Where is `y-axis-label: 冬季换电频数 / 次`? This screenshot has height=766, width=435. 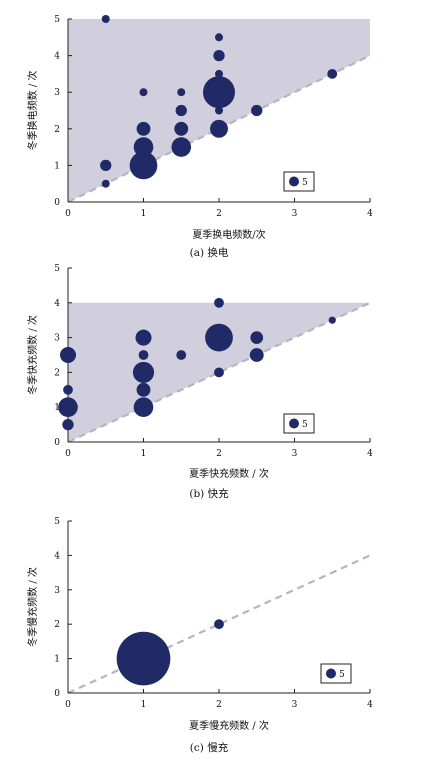 y-axis-label: 冬季换电频数 / 次 is located at coordinates (32, 111).